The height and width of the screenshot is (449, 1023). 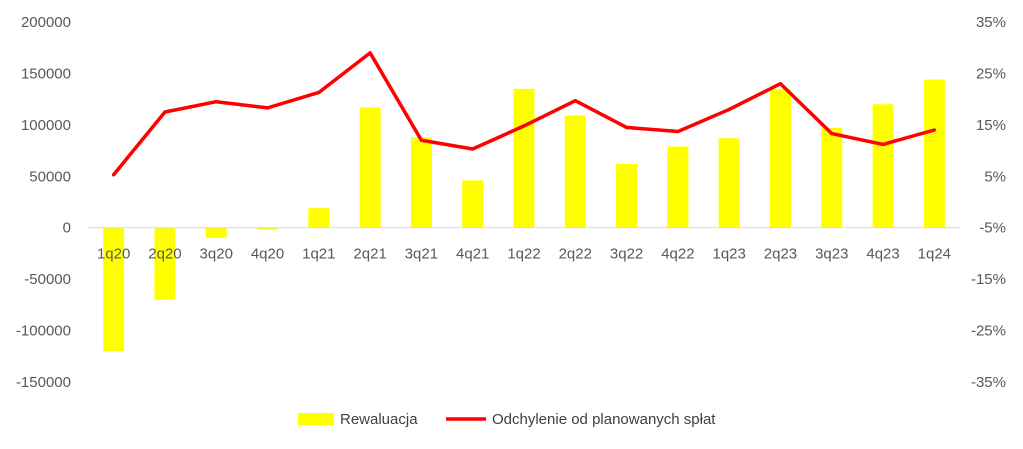 What do you see at coordinates (524, 158) in the screenshot?
I see `bar-1q22` at bounding box center [524, 158].